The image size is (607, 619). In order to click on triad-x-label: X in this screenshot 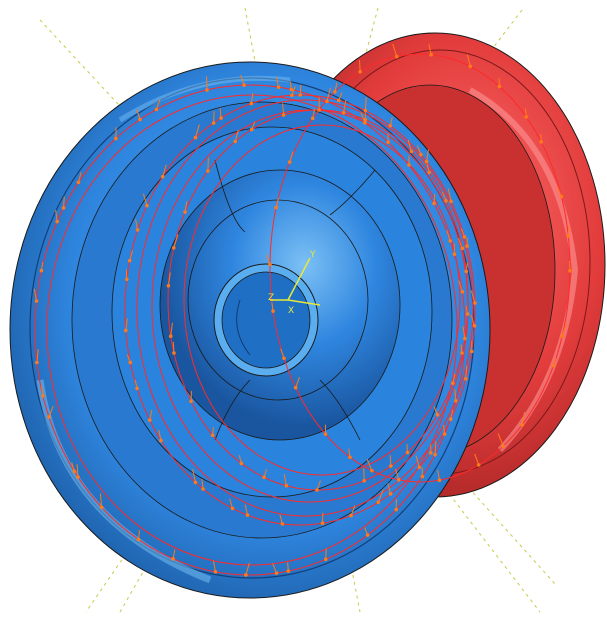, I will do `click(291, 311)`.